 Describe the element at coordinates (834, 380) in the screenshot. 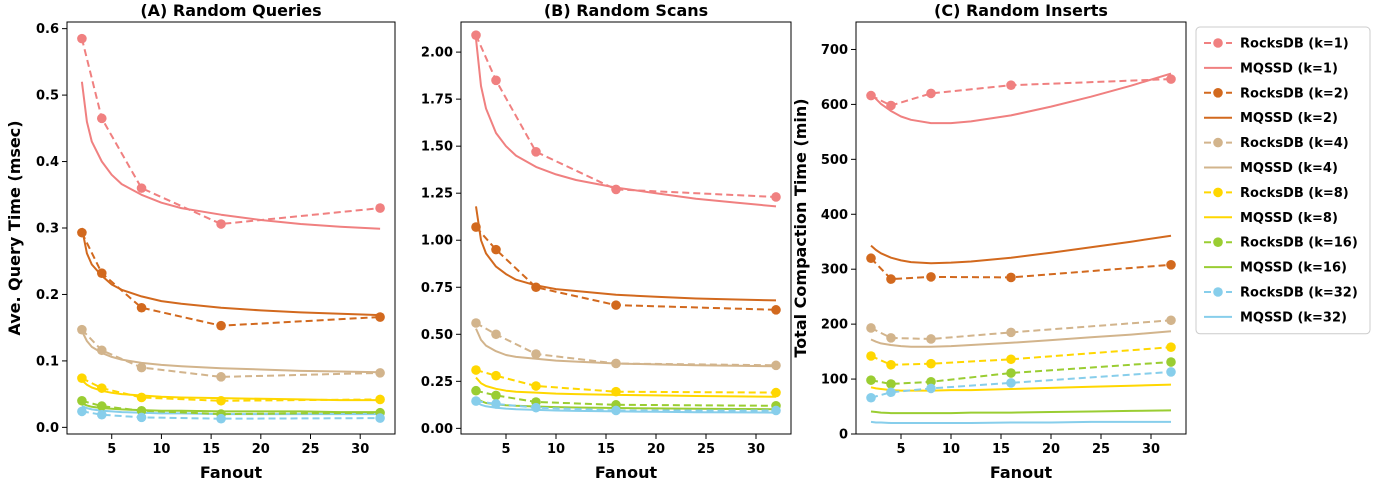

I see `y-tick-label: 100` at that location.